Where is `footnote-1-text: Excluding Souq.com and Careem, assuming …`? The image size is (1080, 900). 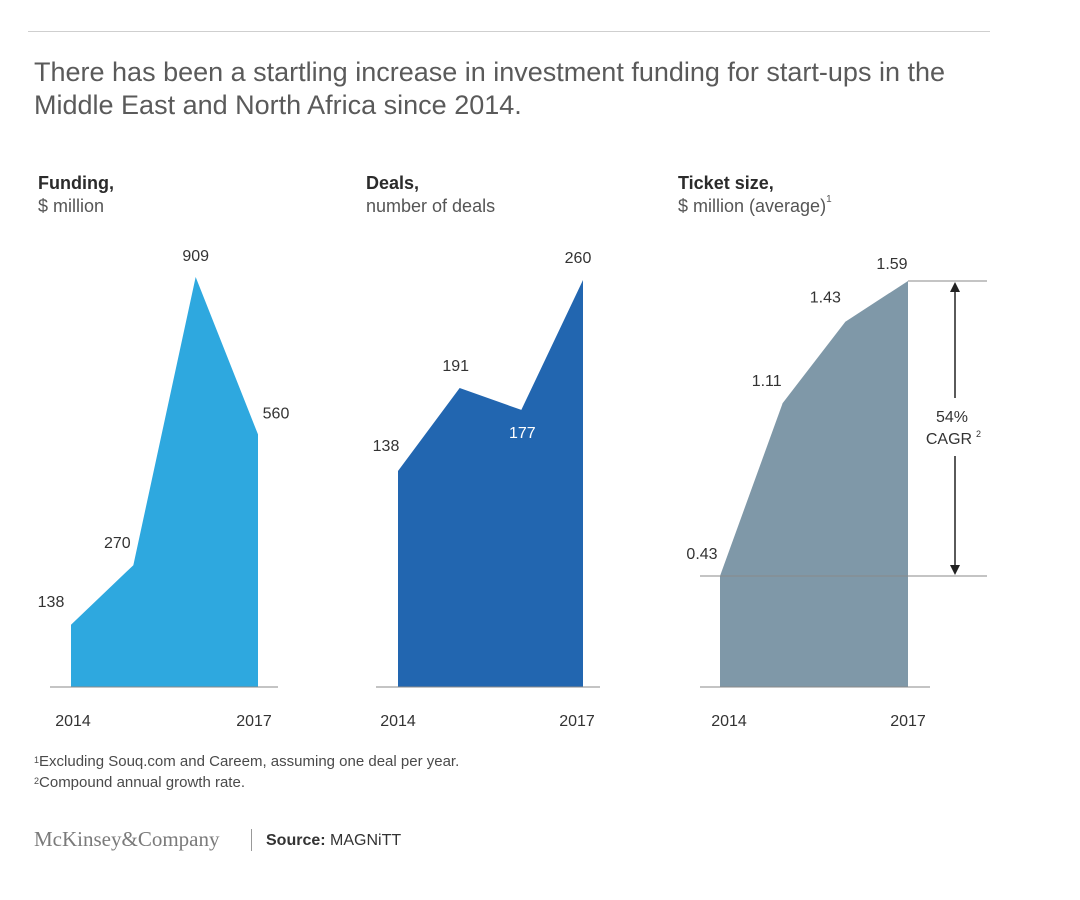
footnote-1-text: Excluding Souq.com and Careem, assuming … is located at coordinates (249, 761).